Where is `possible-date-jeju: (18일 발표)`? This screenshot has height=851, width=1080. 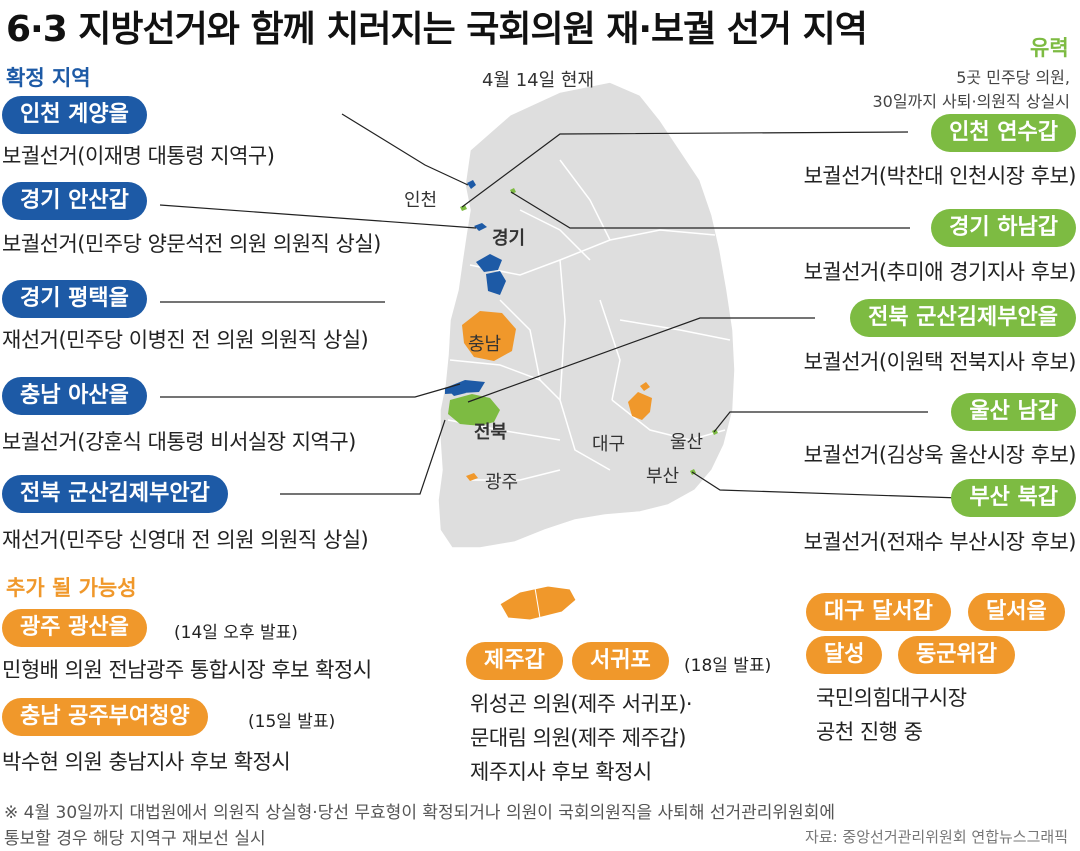
possible-date-jeju: (18일 발표) is located at coordinates (728, 666).